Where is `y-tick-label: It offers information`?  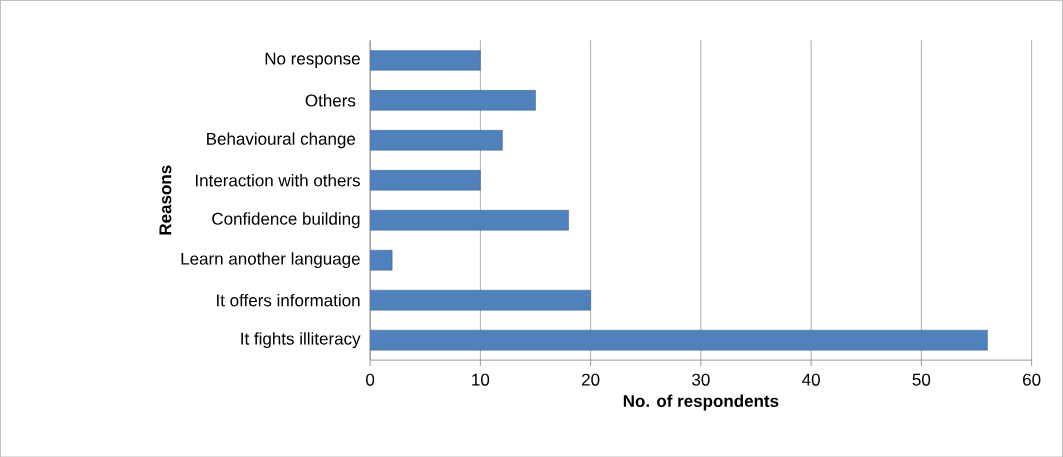 y-tick-label: It offers information is located at coordinates (288, 300).